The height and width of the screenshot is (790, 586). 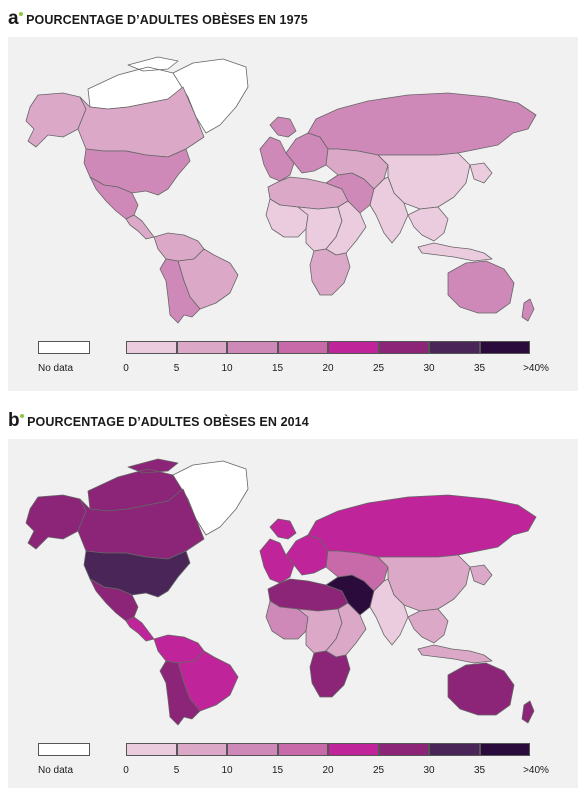 I want to click on panel-a-header: a POURCENTAGE D’ADULTES OBÈSES EN 1975, so click(x=158, y=19).